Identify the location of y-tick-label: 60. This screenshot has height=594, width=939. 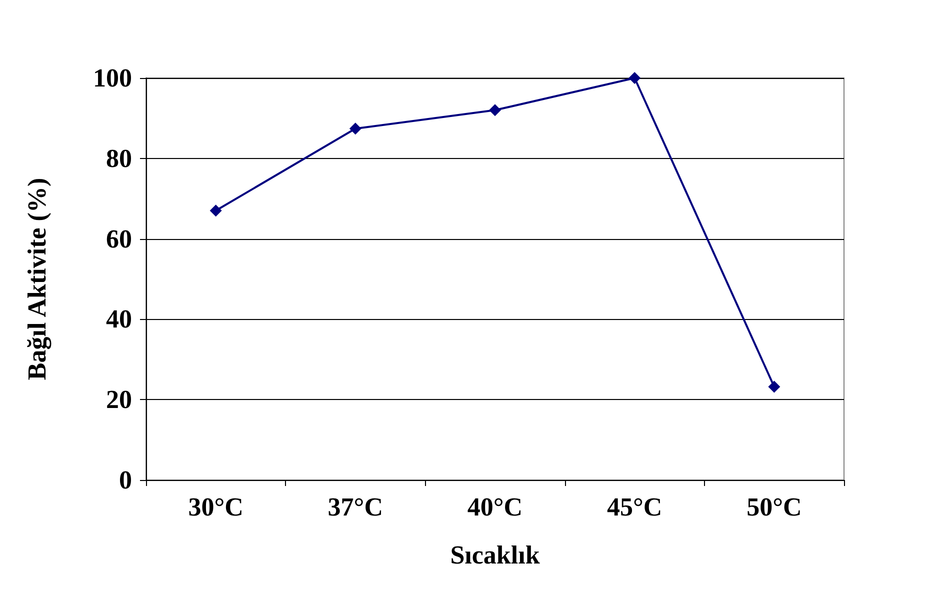
(119, 239).